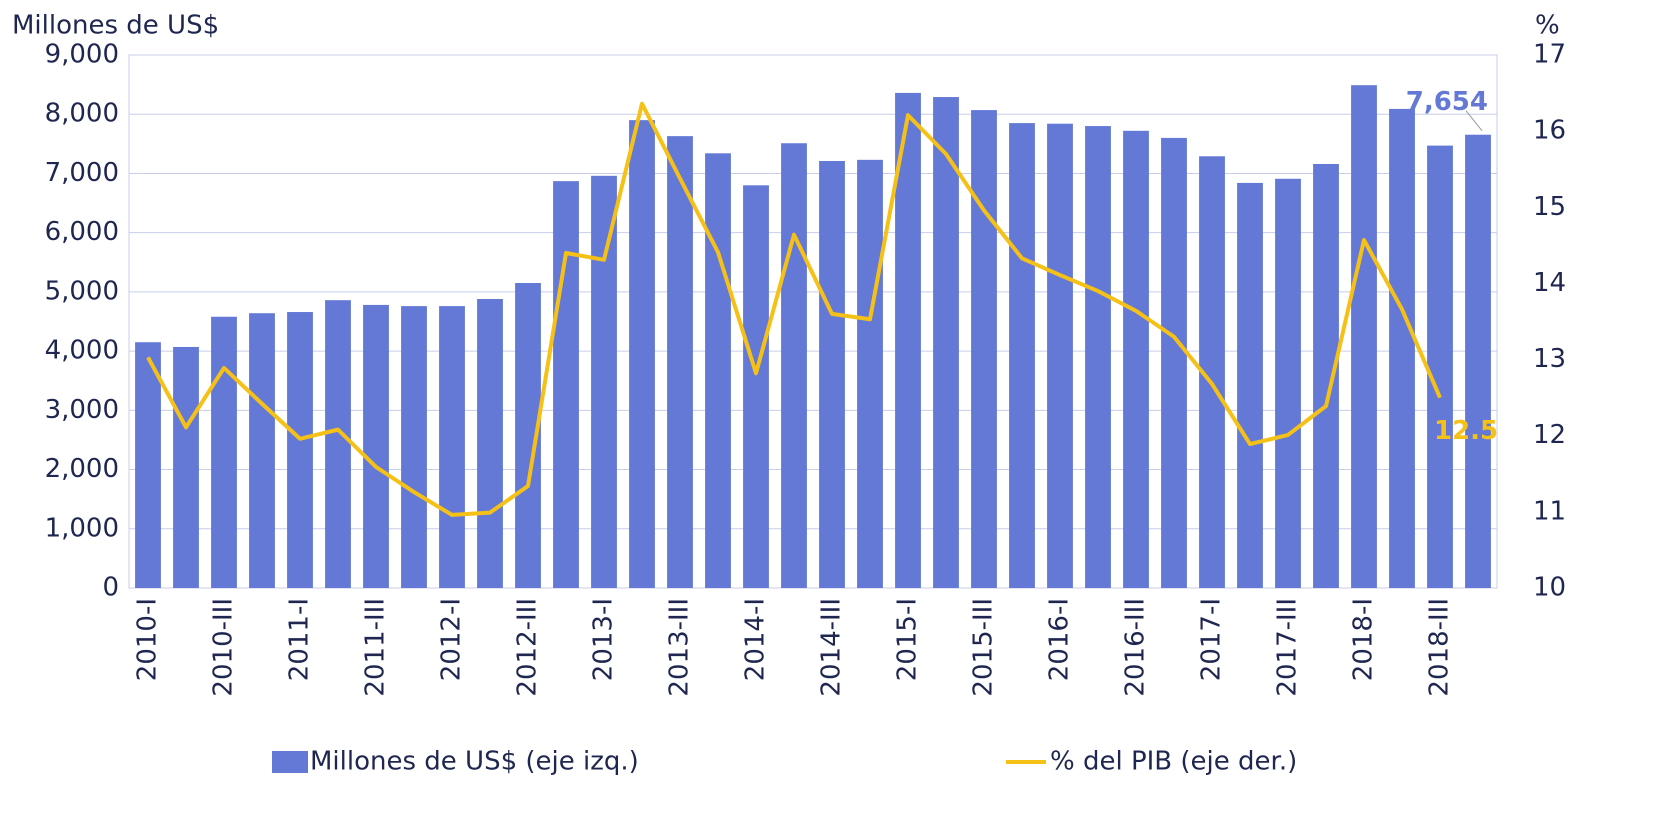 The height and width of the screenshot is (827, 1665). What do you see at coordinates (832, 647) in the screenshot?
I see `x-tick-label: 2014-III` at bounding box center [832, 647].